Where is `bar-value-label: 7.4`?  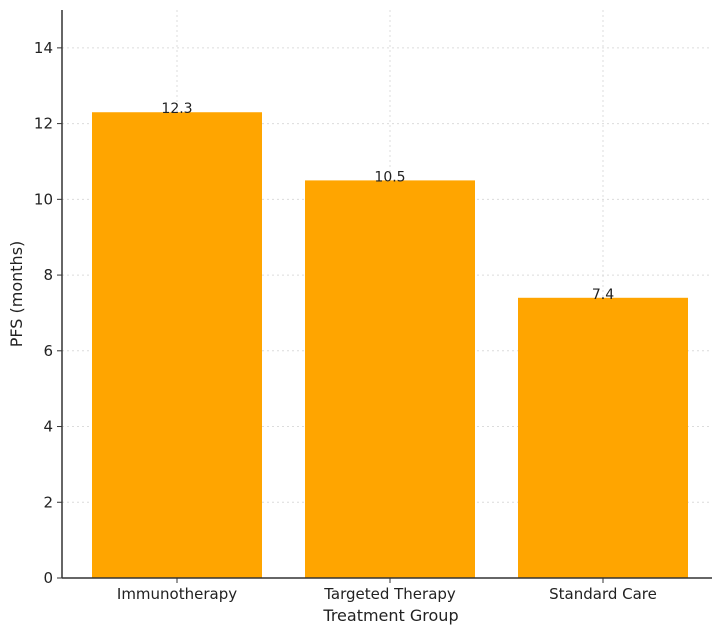
bar-value-label: 7.4 is located at coordinates (603, 295).